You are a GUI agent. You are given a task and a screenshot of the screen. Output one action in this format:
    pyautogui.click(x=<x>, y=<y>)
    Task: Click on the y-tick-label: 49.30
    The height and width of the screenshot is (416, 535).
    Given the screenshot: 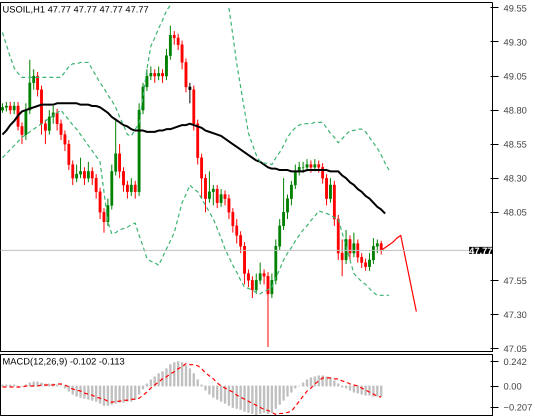 What is the action you would take?
    pyautogui.click(x=515, y=42)
    